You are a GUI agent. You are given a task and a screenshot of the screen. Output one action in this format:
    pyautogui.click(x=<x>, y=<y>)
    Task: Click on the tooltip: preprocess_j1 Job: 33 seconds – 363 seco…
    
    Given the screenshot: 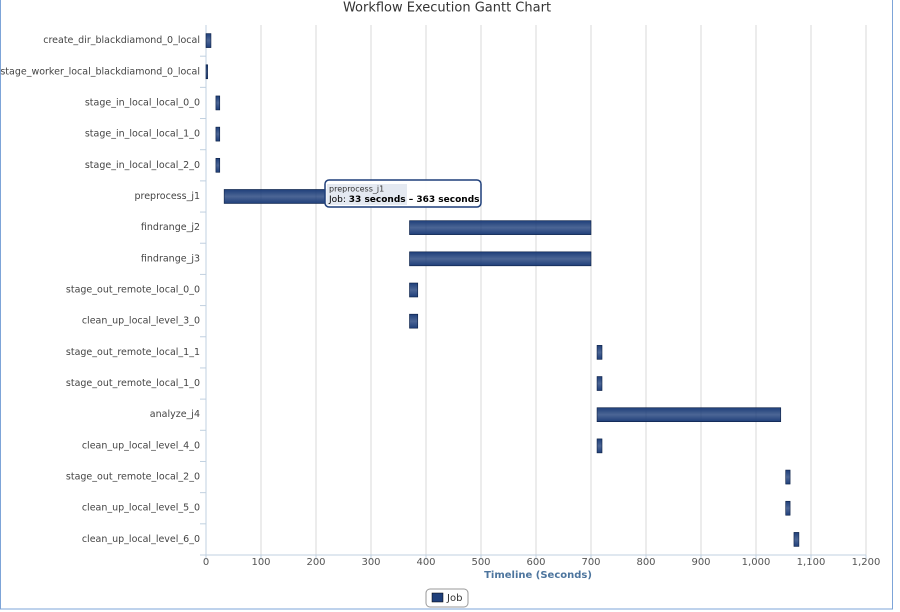 What is the action you would take?
    pyautogui.click(x=403, y=193)
    